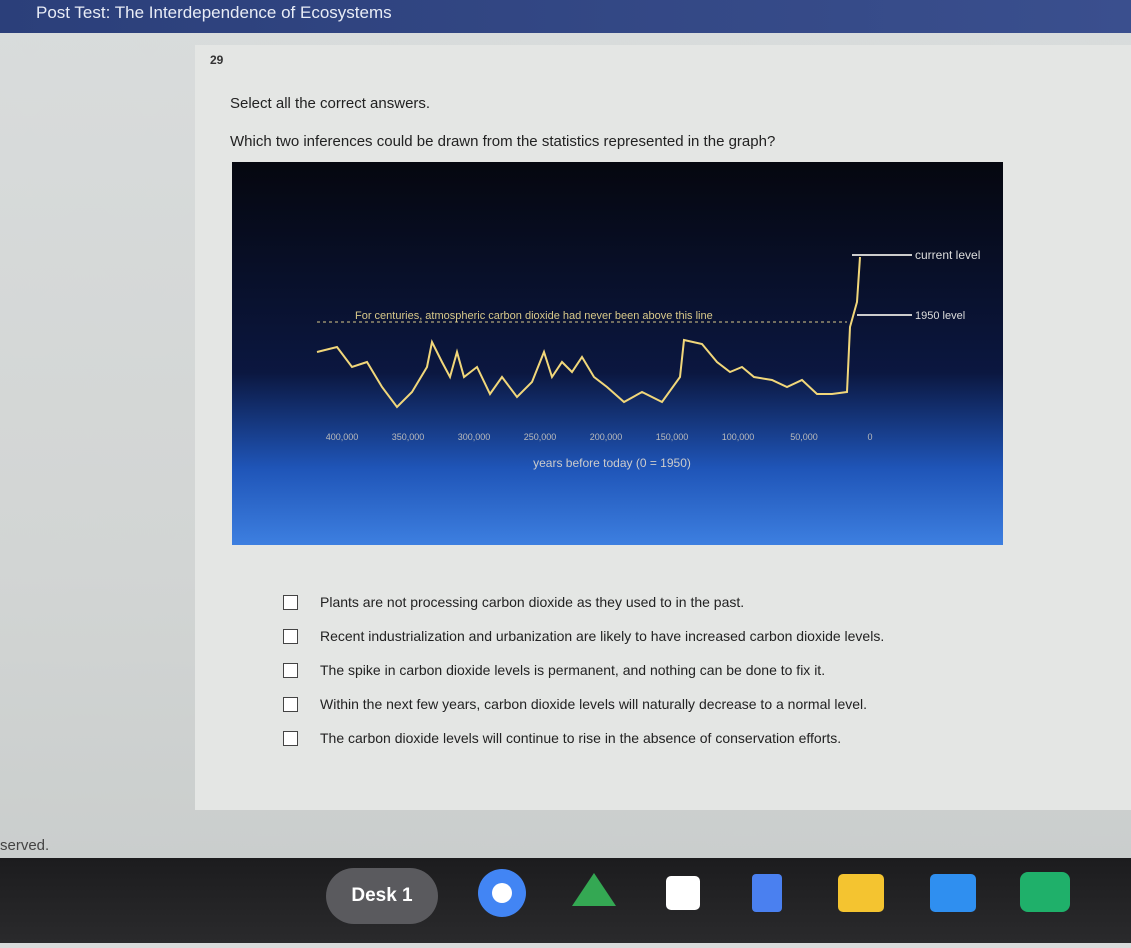 Image resolution: width=1131 pixels, height=948 pixels. Describe the element at coordinates (217, 60) in the screenshot. I see `question-number: 29` at that location.